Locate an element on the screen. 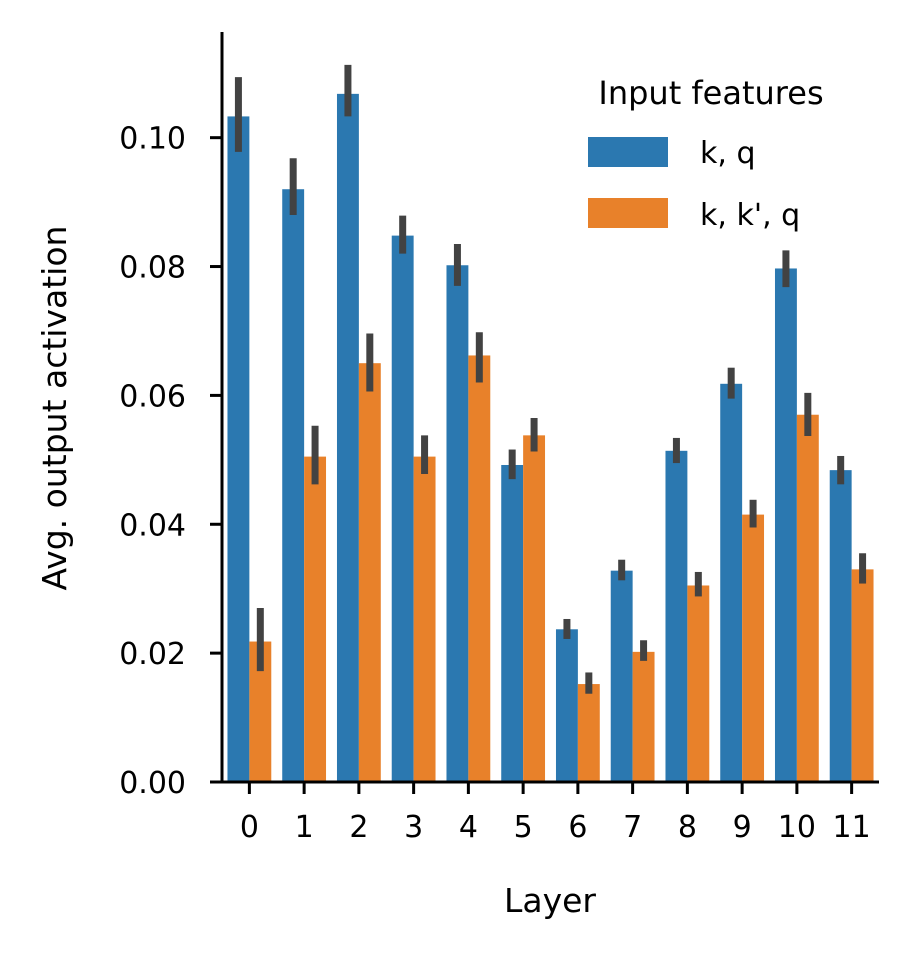 Image resolution: width=915 pixels, height=956 pixels. y-tick-label: 0.06 is located at coordinates (152, 396).